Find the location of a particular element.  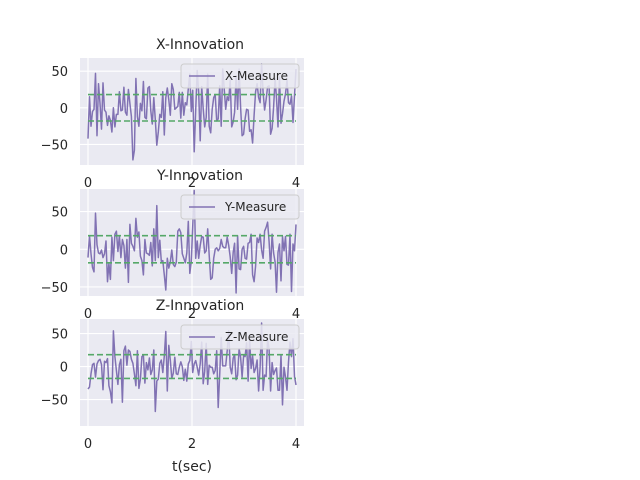

legend-label: Z-Measure is located at coordinates (256, 337).